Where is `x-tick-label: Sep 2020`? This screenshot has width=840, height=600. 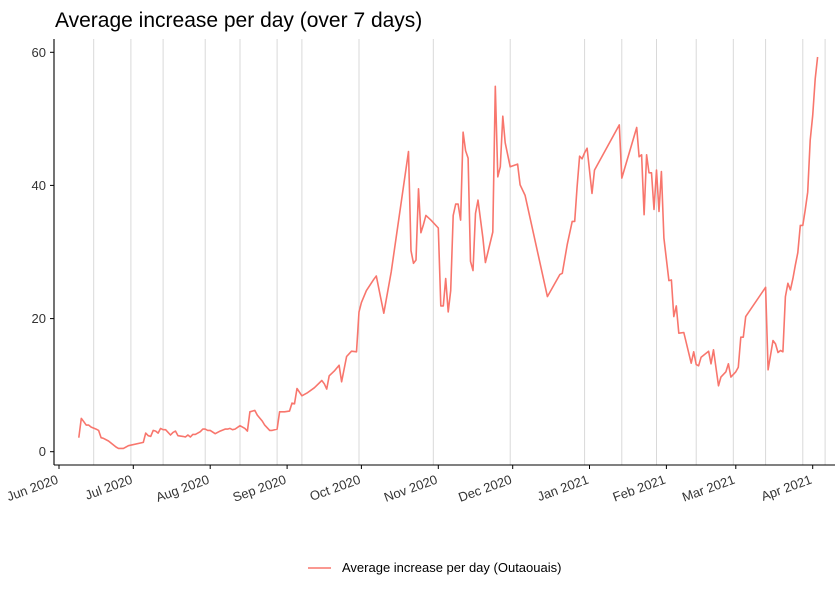
x-tick-label: Sep 2020 is located at coordinates (259, 488).